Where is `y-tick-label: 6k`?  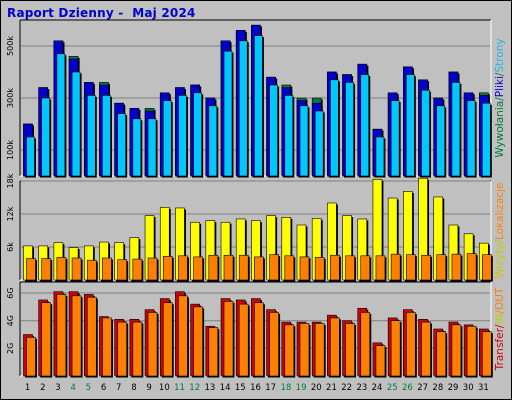 y-tick-label: 6k is located at coordinates (10, 247).